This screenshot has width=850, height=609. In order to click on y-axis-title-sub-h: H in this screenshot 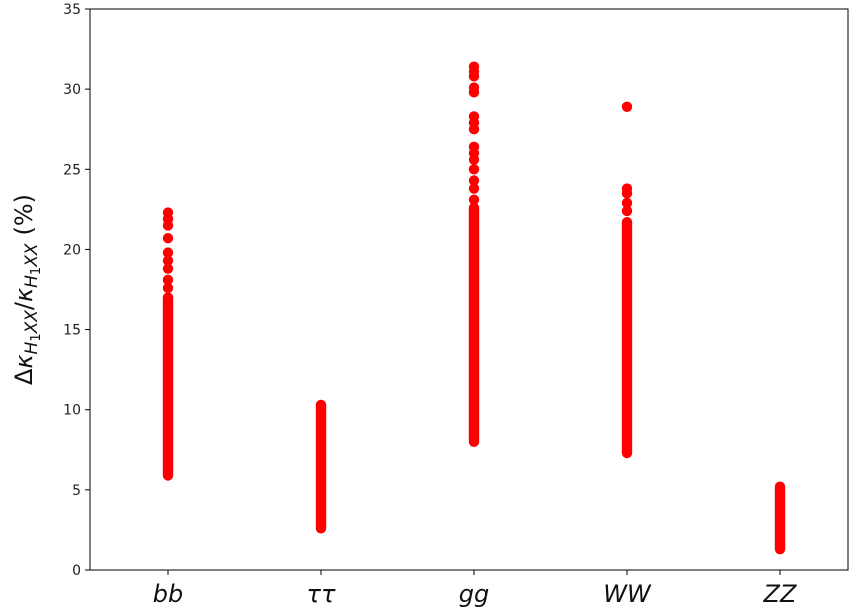, I will do `click(32, 347)`.